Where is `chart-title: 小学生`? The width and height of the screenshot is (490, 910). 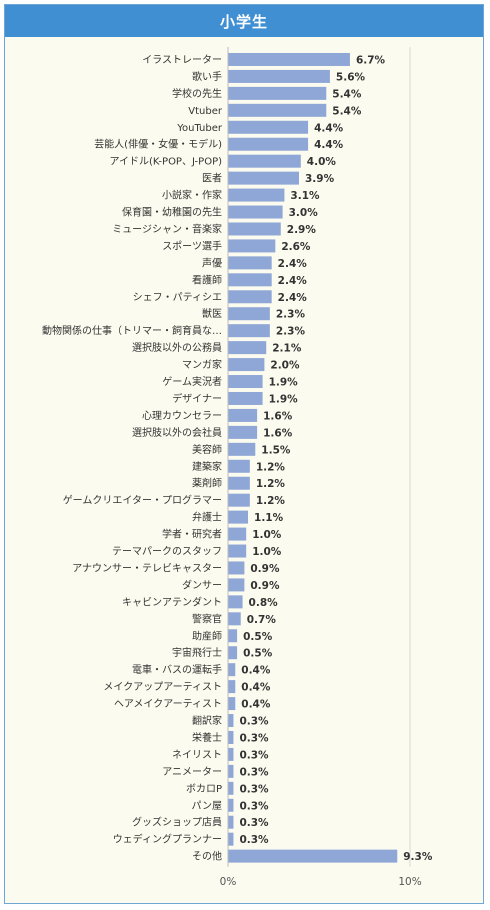
chart-title: 小学生 is located at coordinates (244, 21).